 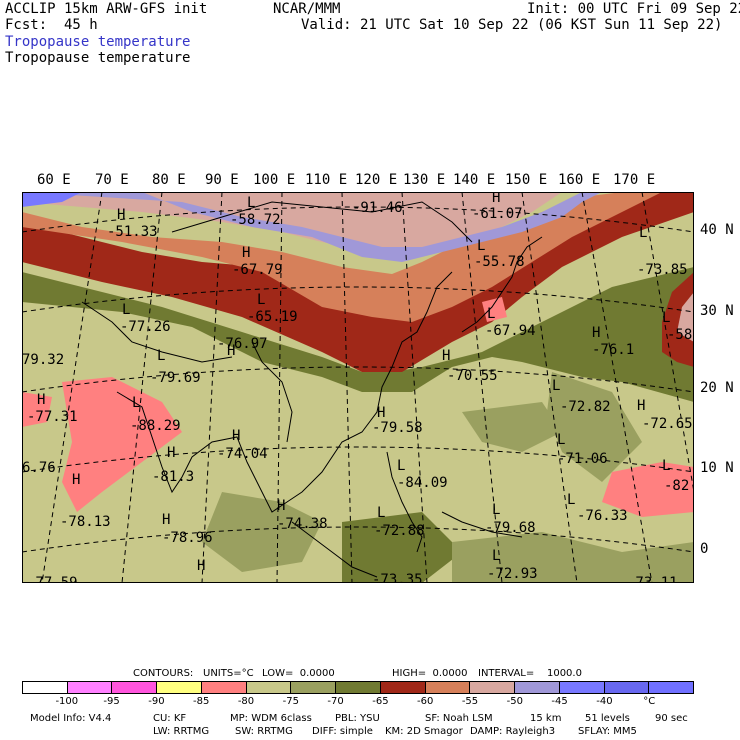 What do you see at coordinates (298, 673) in the screenshot?
I see `low-label: LOW= 0.0000` at bounding box center [298, 673].